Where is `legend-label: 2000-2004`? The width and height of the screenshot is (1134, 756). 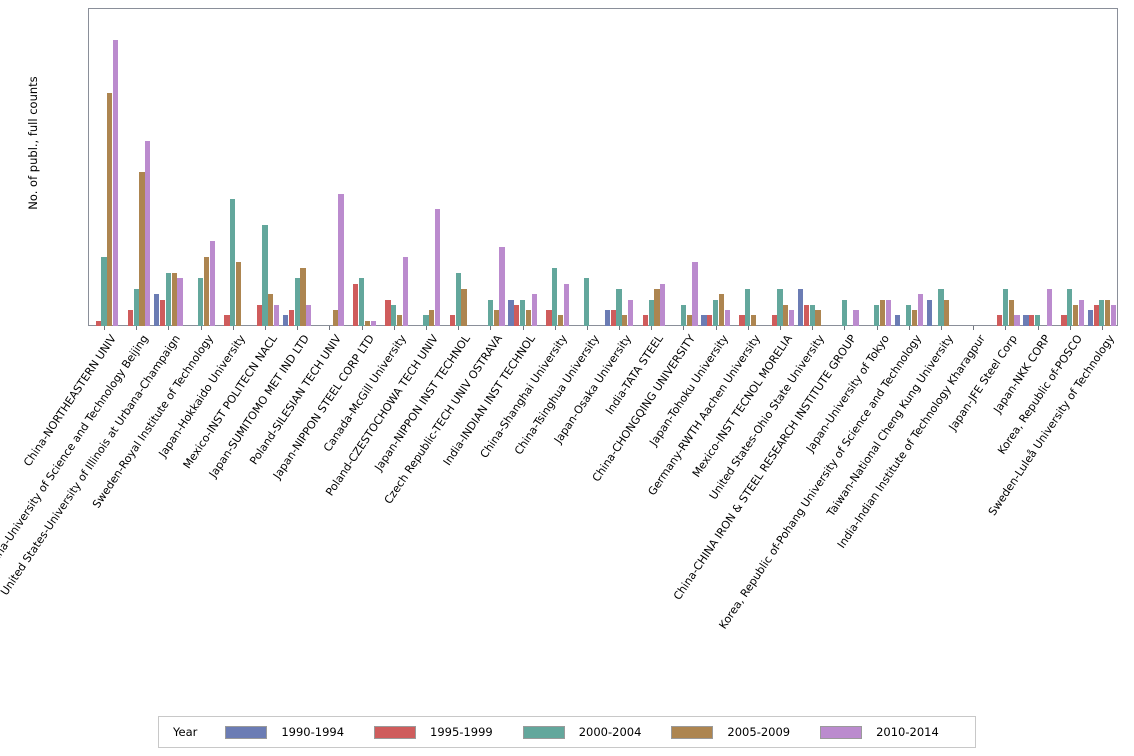
legend-label: 2000-2004 is located at coordinates (610, 732).